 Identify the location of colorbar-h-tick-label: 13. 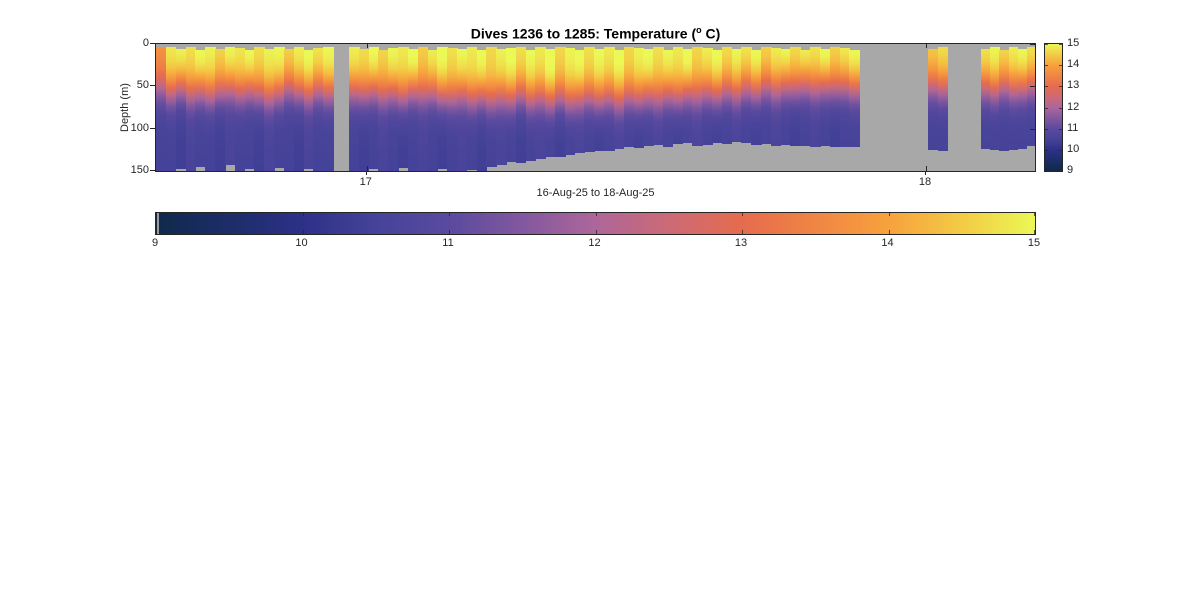
(741, 243).